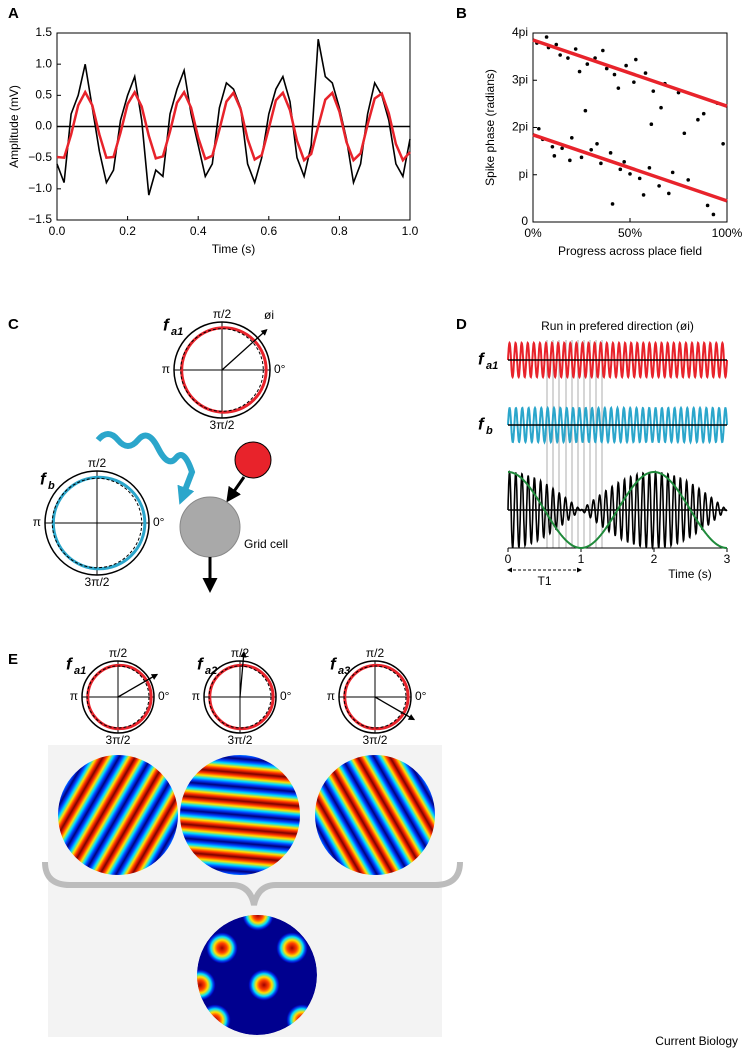 The image size is (745, 1056). What do you see at coordinates (14, 126) in the screenshot?
I see `y-axis-label: Amplitude (mV)` at bounding box center [14, 126].